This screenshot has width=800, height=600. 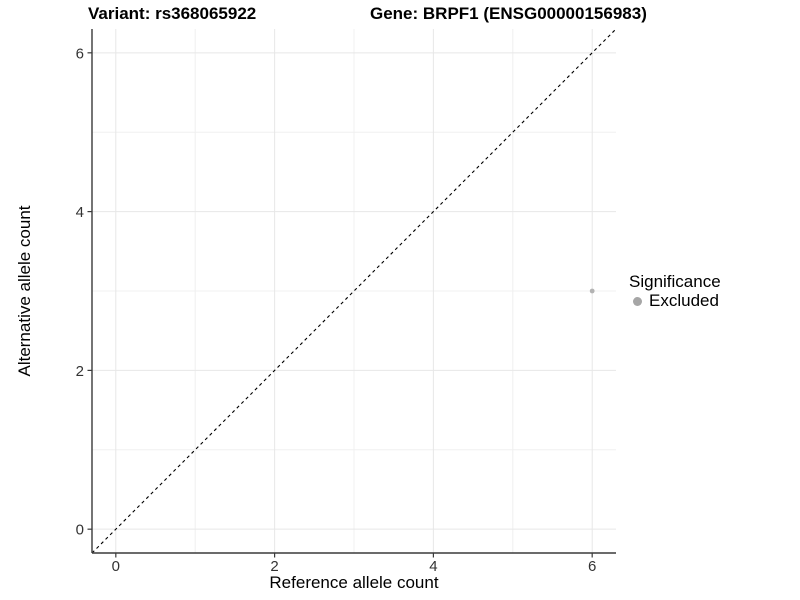 I want to click on x-tick-label: 0, so click(x=116, y=566).